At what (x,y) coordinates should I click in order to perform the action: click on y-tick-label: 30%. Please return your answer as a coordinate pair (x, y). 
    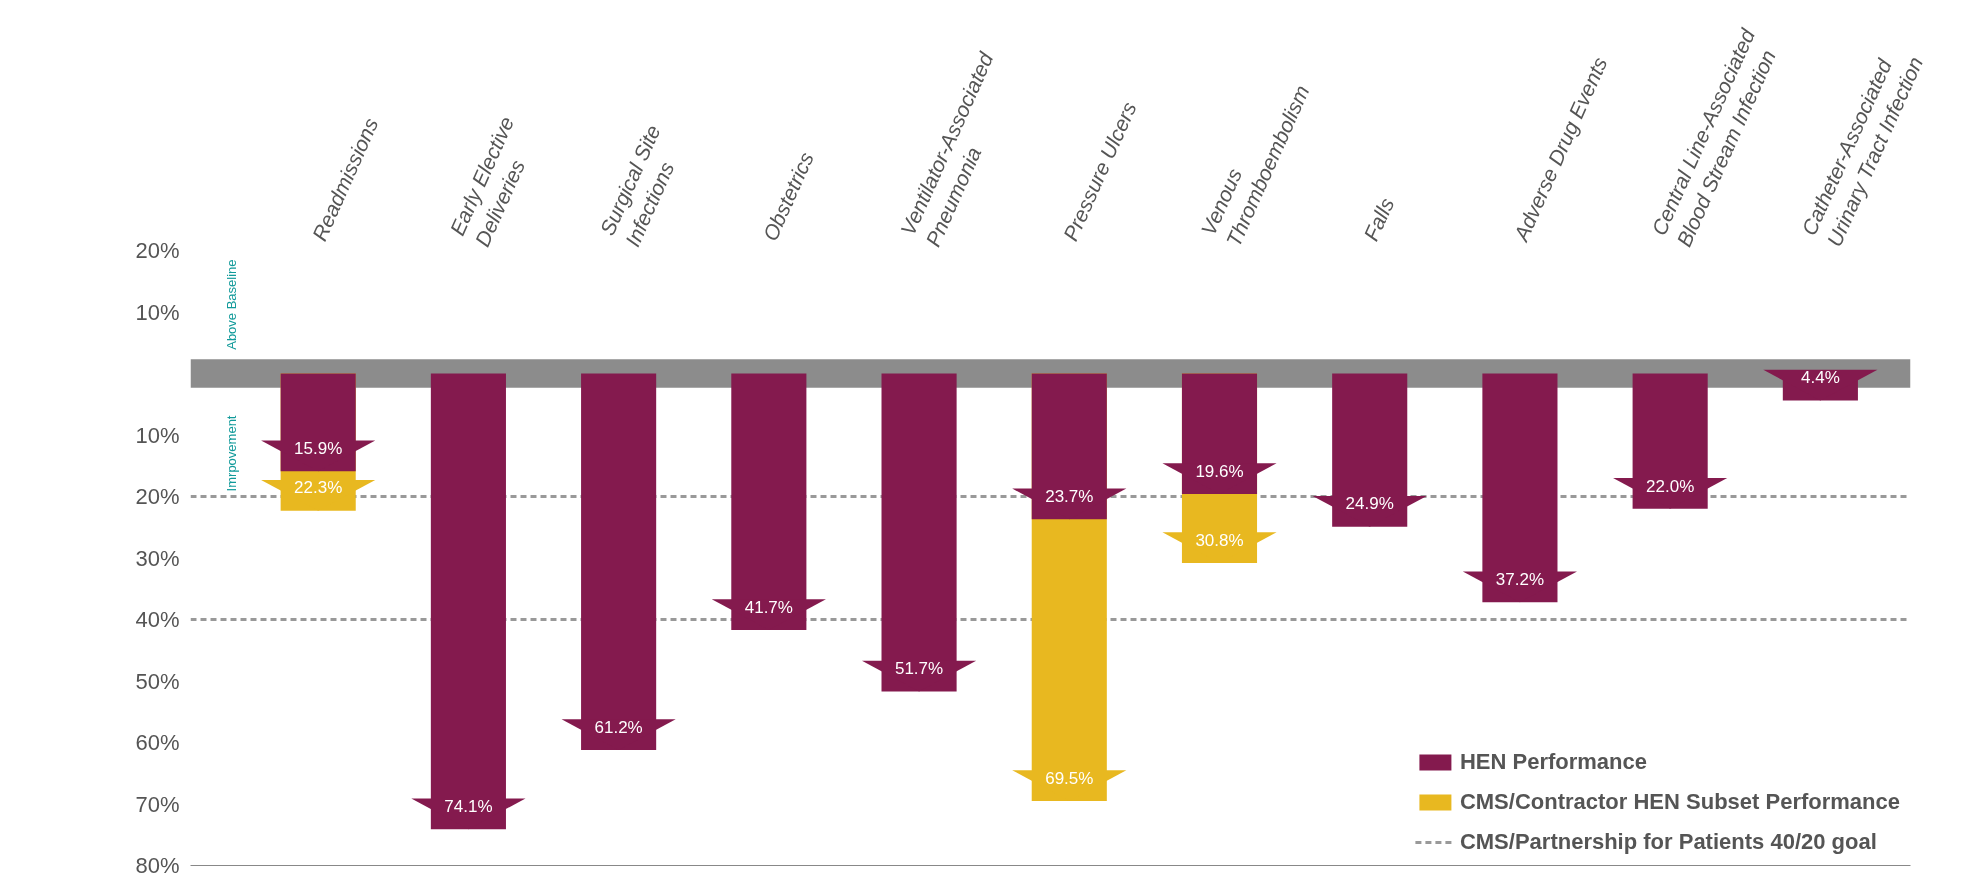
    Looking at the image, I should click on (157, 558).